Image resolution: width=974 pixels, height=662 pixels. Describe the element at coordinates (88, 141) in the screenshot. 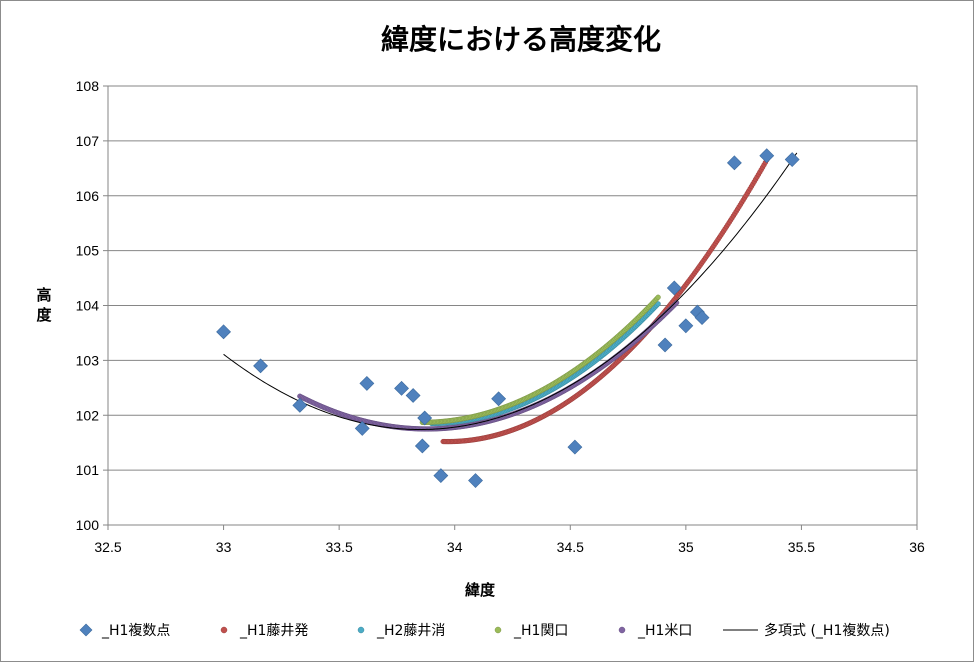

I see `y-tick-label: 107` at that location.